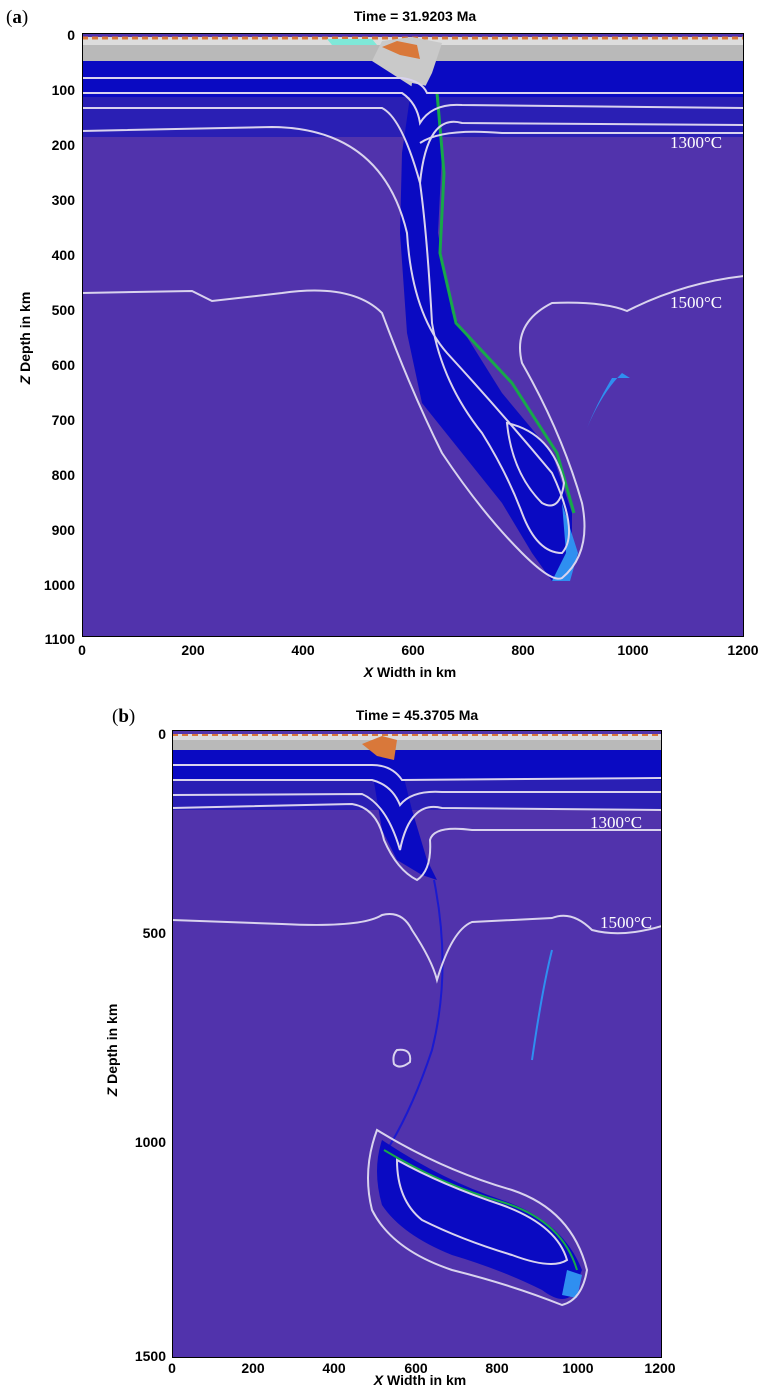 Image resolution: width=767 pixels, height=1390 pixels. Describe the element at coordinates (696, 302) in the screenshot. I see `panel-a-isotherm-1500-label: 1500°C` at that location.